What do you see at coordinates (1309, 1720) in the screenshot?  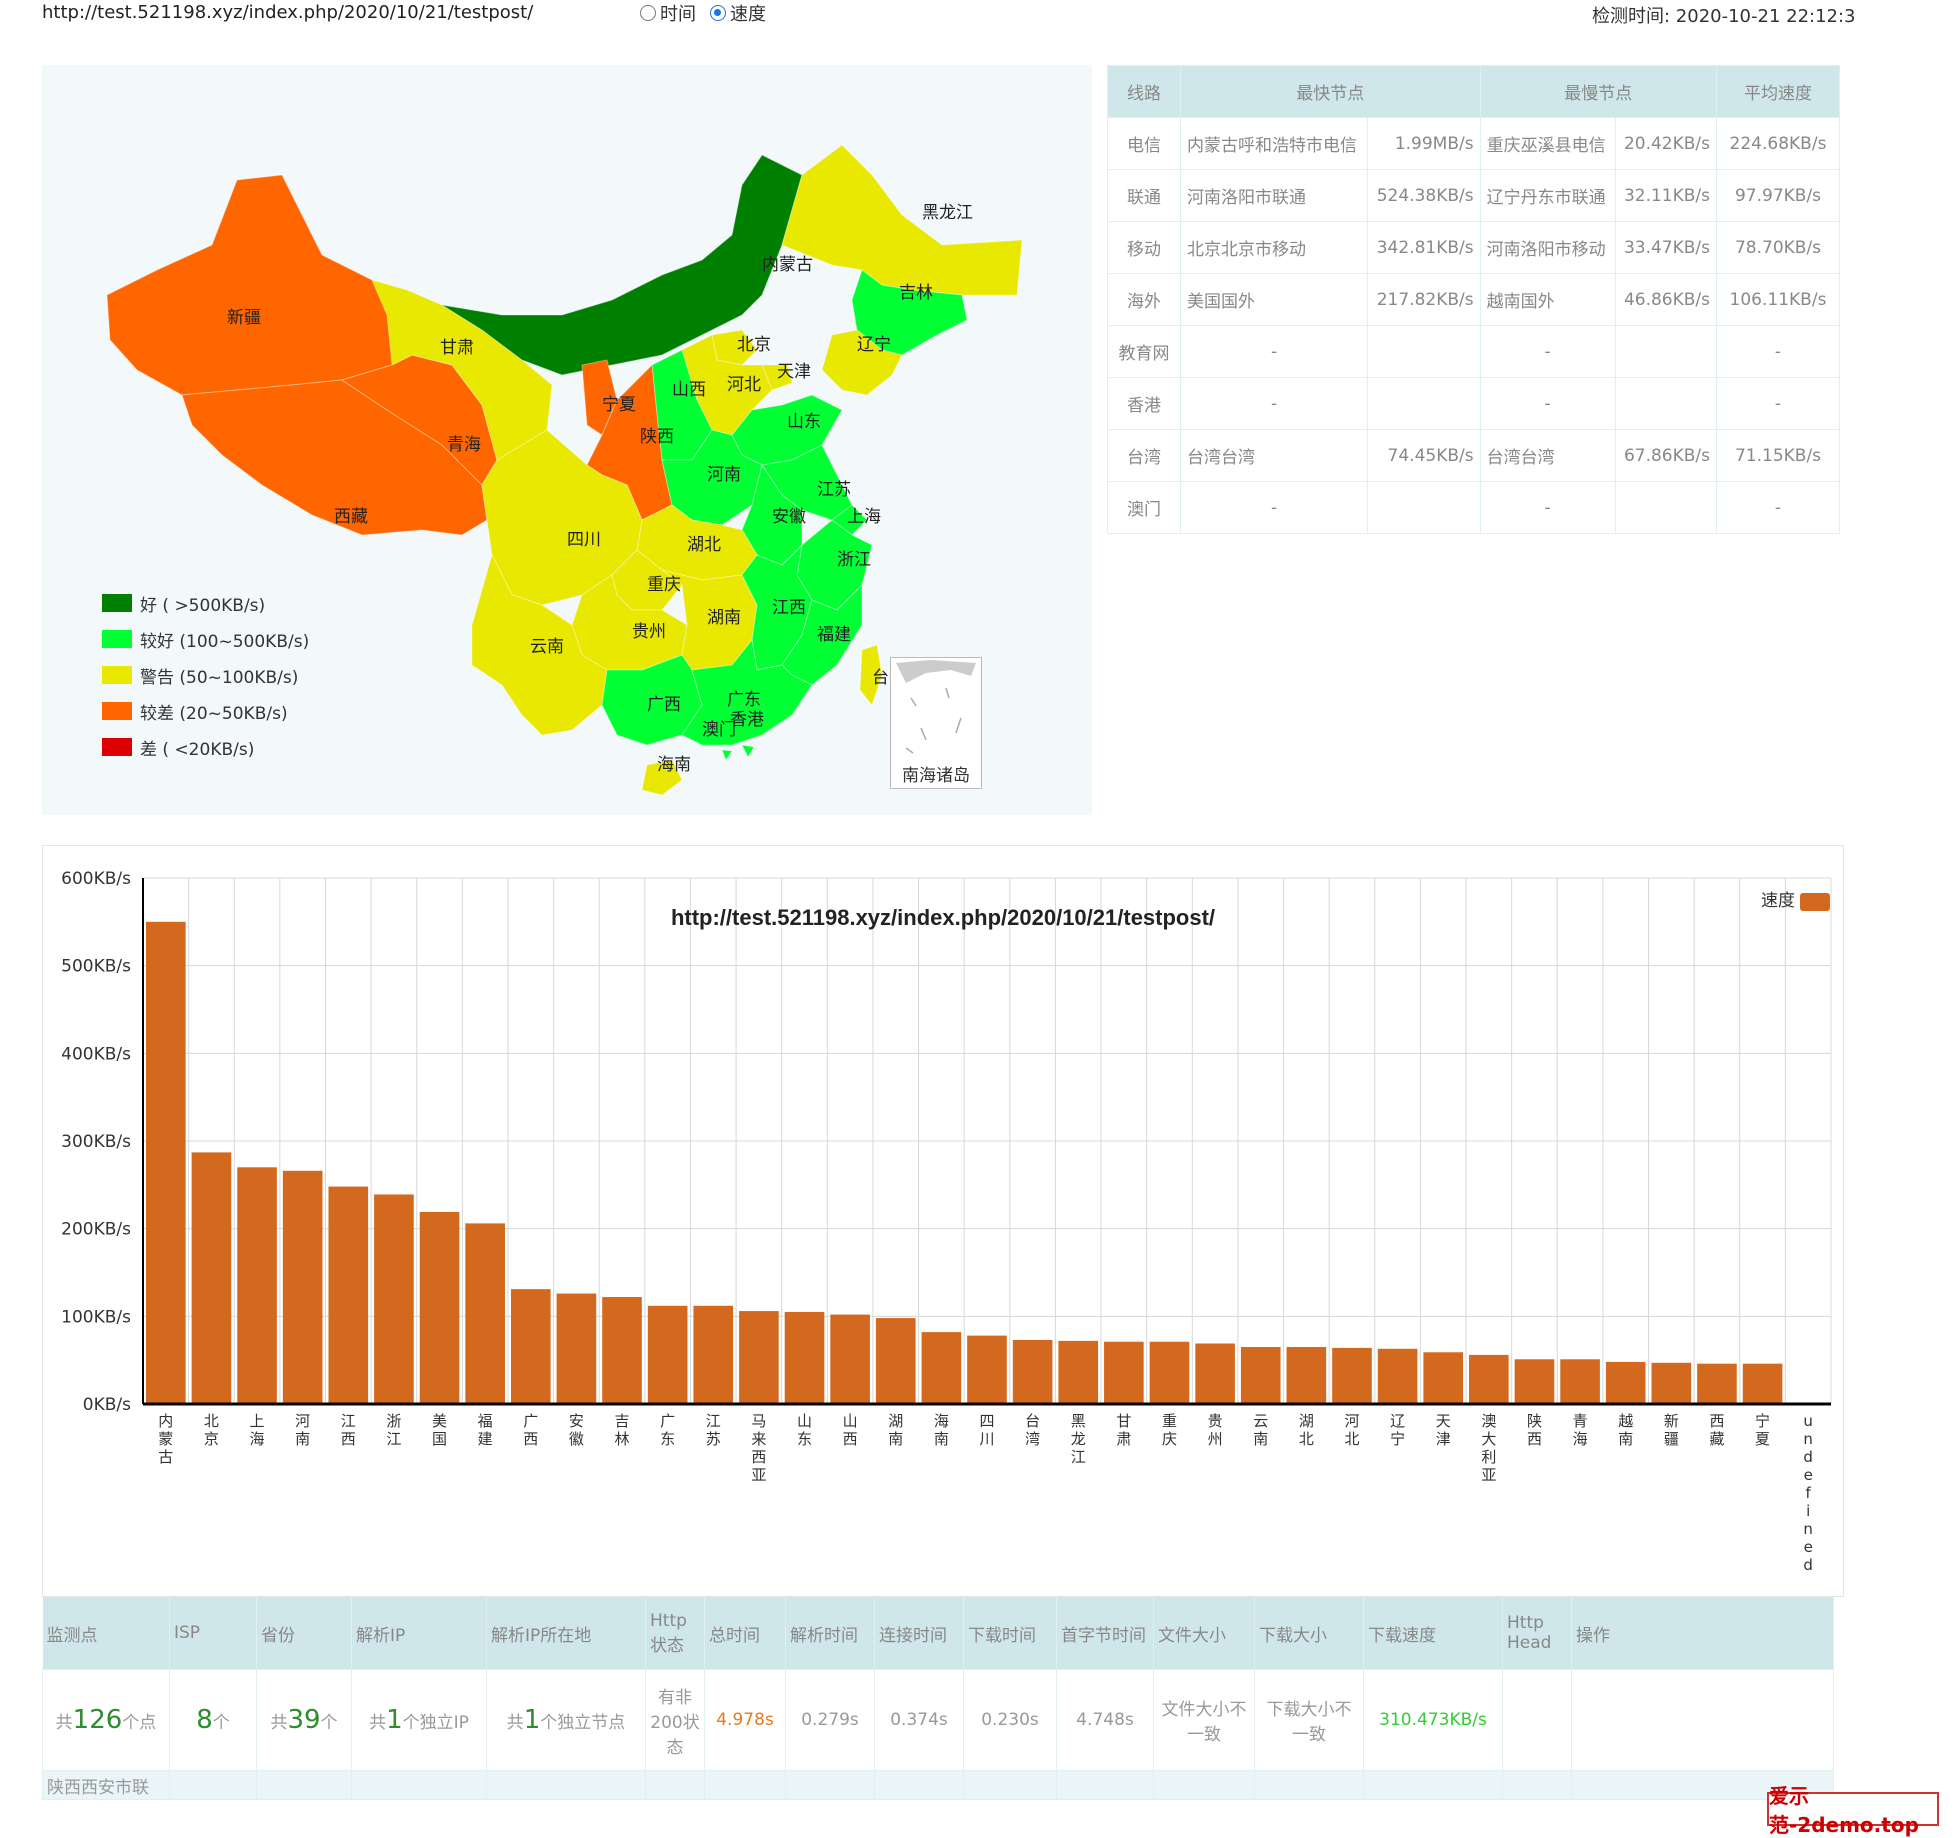 I see `summary-download-size: 下载大小不一致` at bounding box center [1309, 1720].